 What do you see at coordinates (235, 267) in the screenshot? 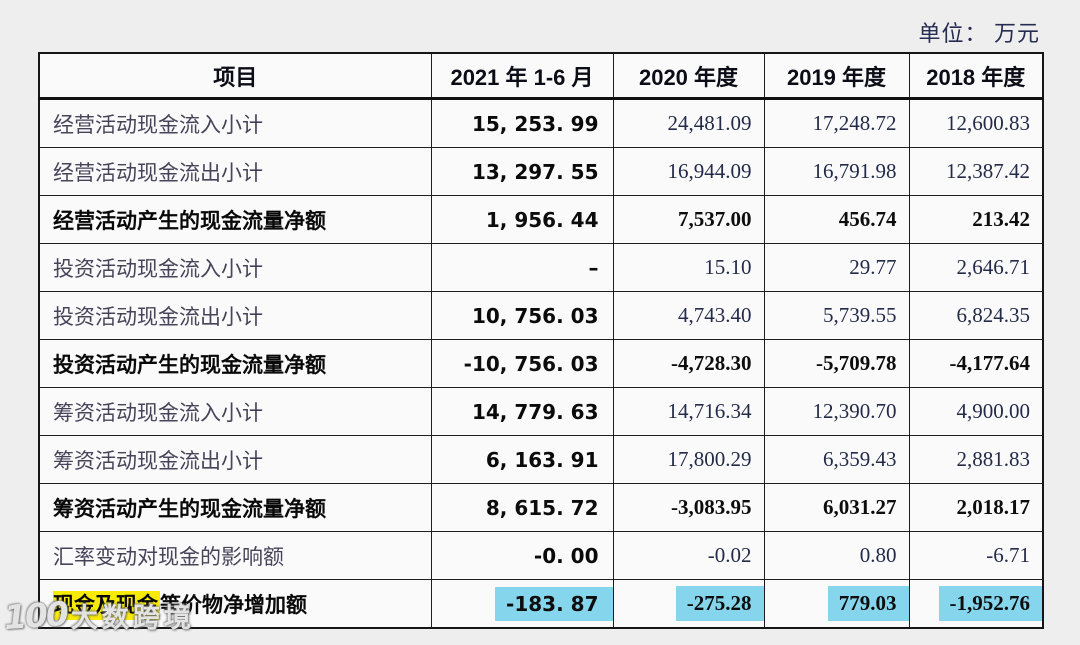
I see `row-label: 投资活动现金流入小计` at bounding box center [235, 267].